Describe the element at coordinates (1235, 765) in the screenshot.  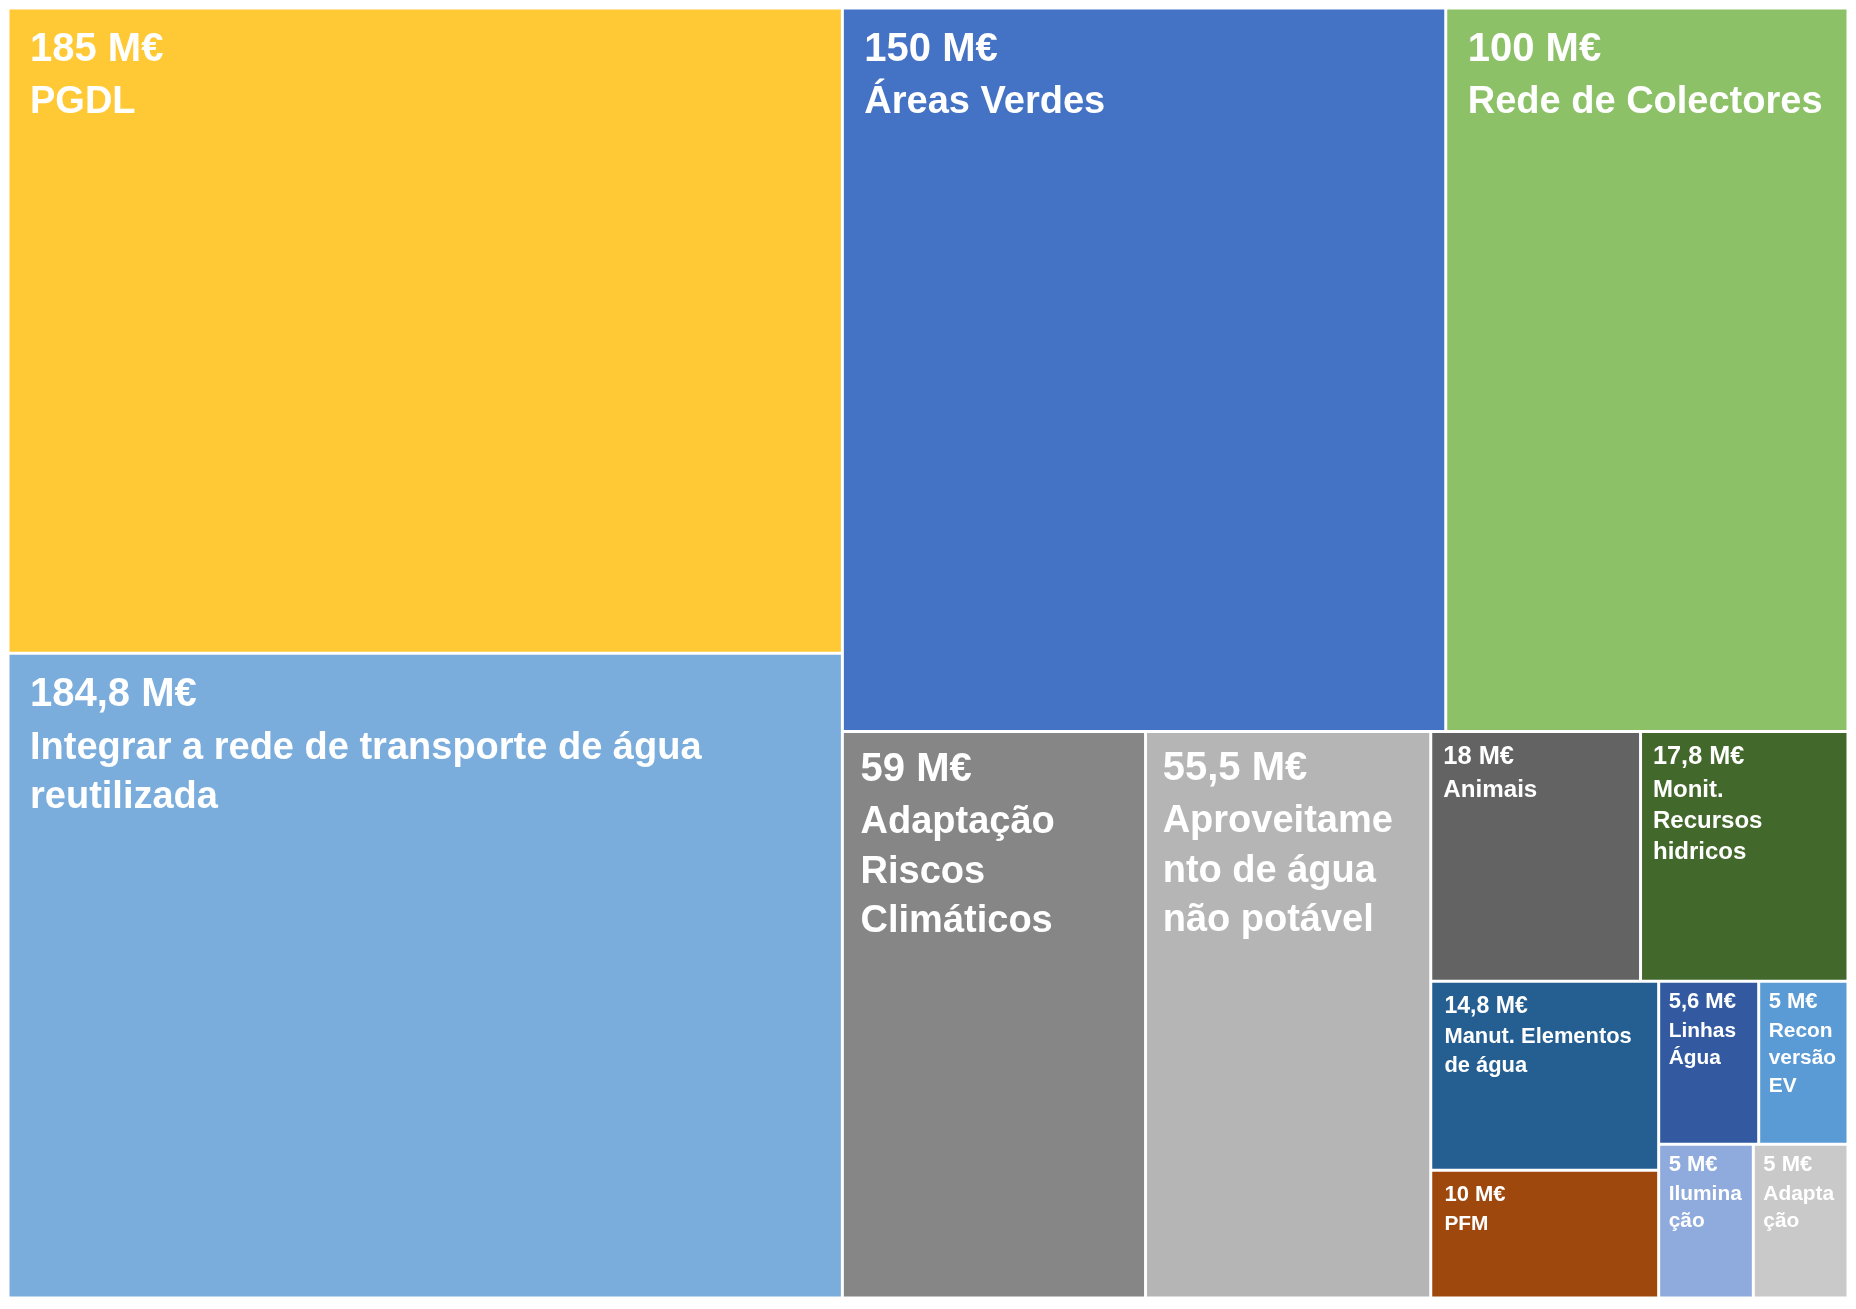
I see `data-label: 55,5 M€` at that location.